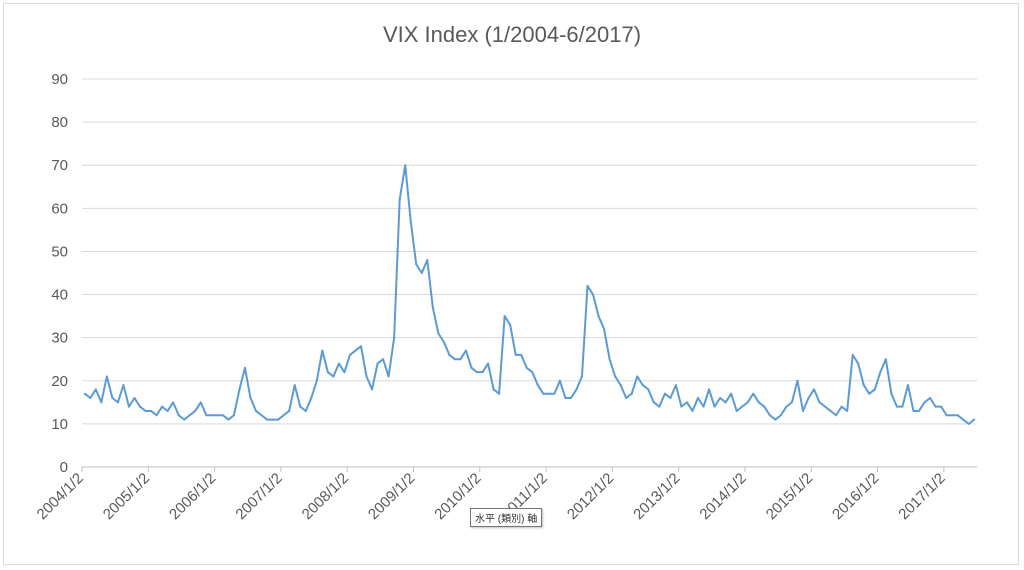  What do you see at coordinates (590, 496) in the screenshot?
I see `x-tick-label: 2012/1/2` at bounding box center [590, 496].